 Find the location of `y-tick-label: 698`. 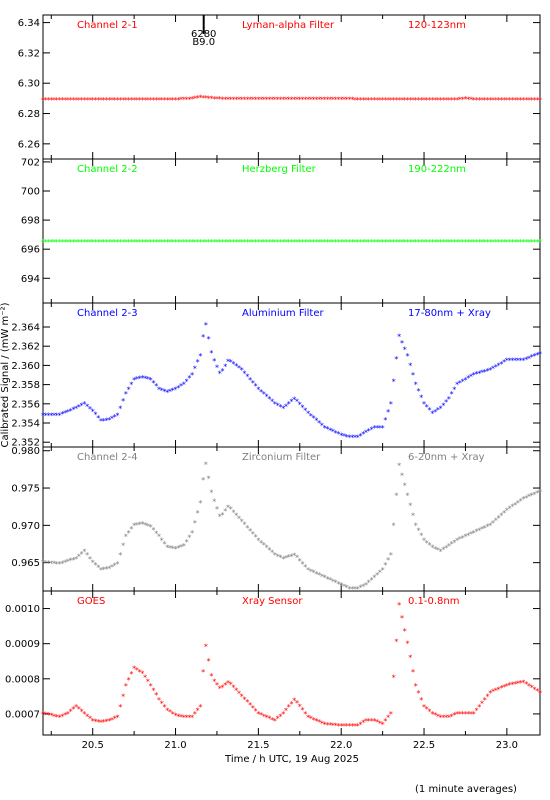

y-tick-label: 698 is located at coordinates (30, 221).